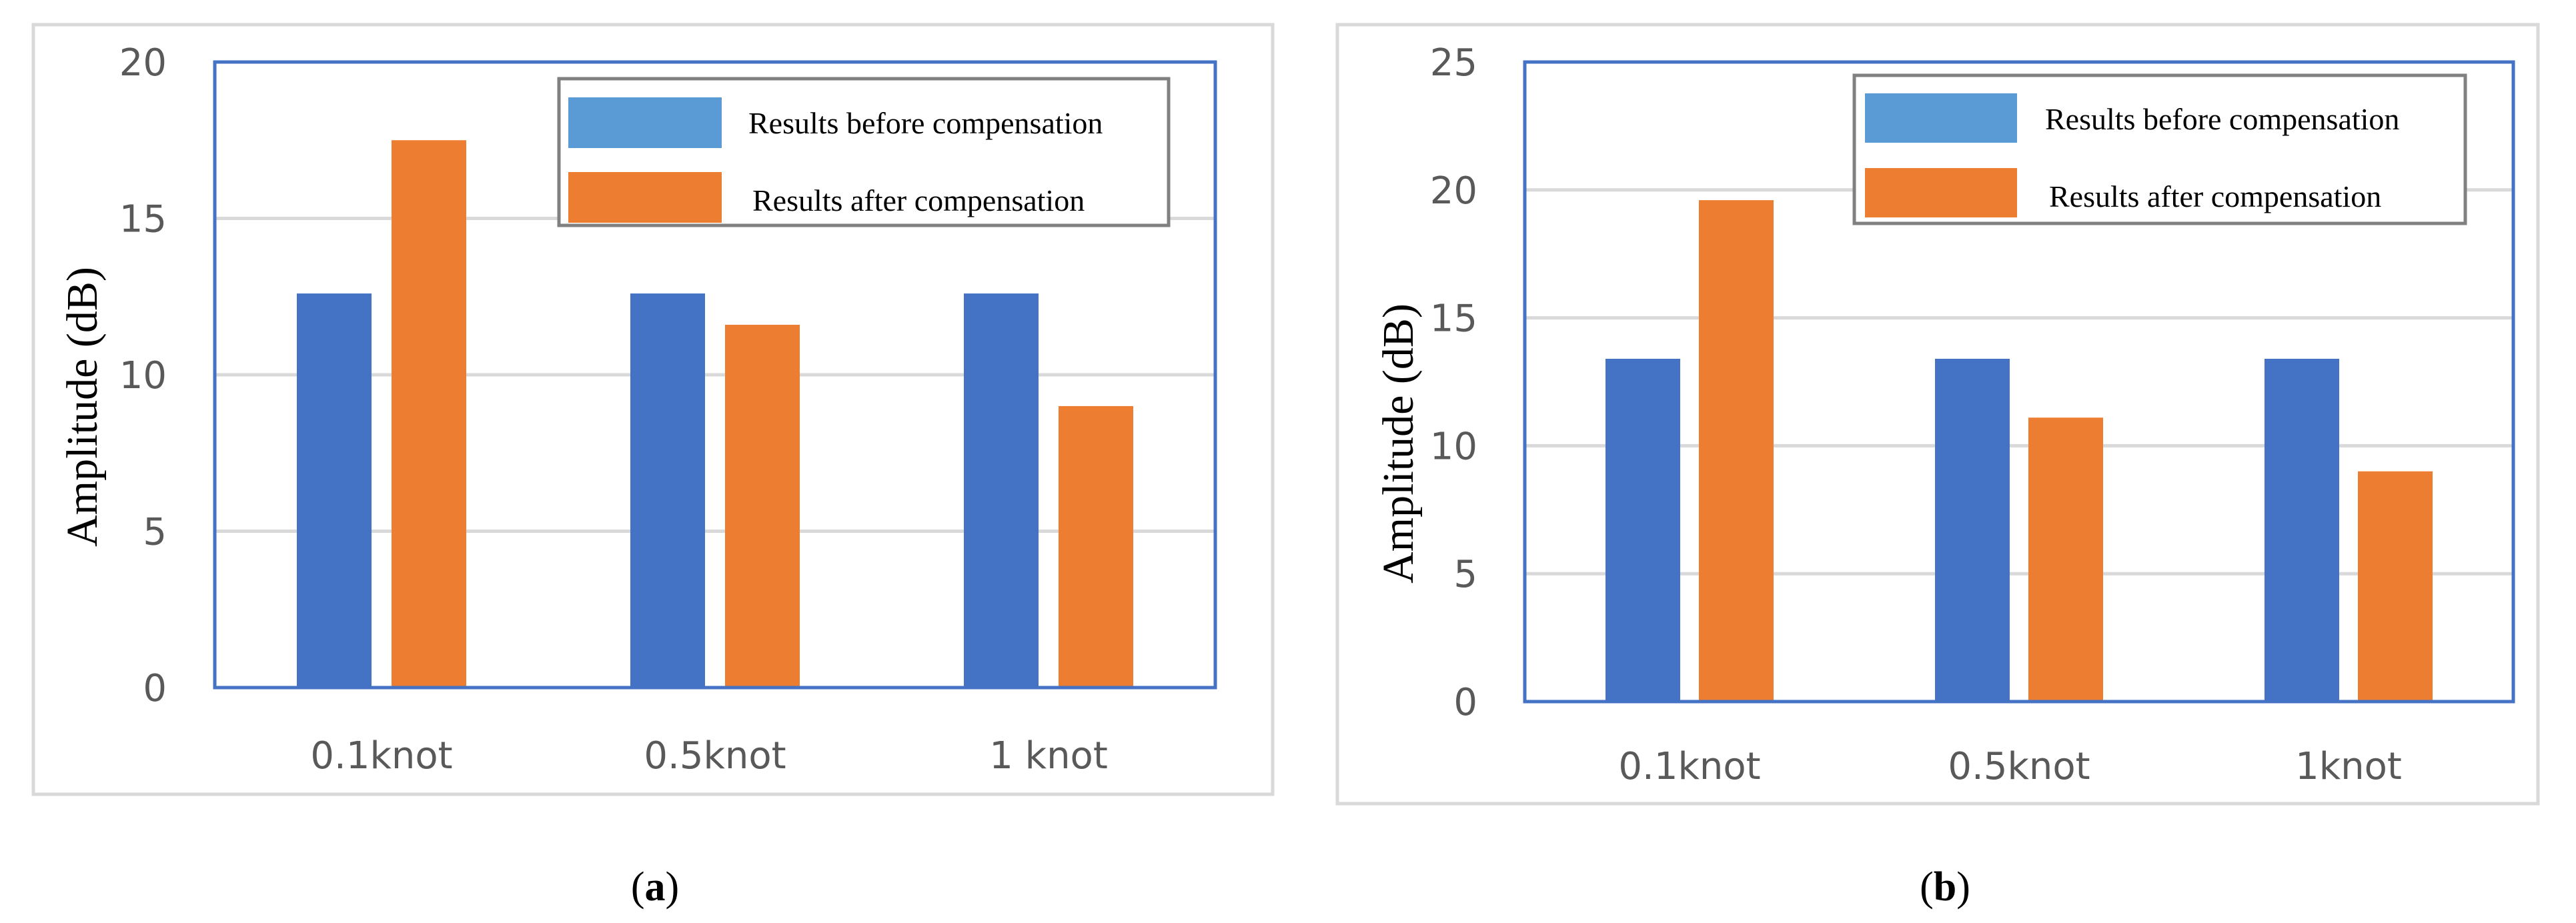 This screenshot has height=923, width=2576. I want to click on caption-letter: b, so click(1945, 887).